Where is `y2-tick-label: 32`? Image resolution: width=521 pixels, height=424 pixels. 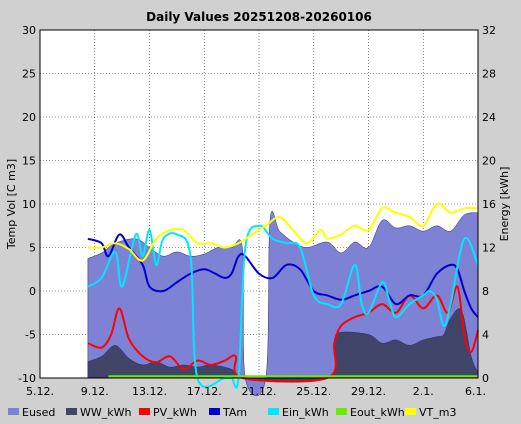 y2-tick-label: 32 is located at coordinates (489, 30).